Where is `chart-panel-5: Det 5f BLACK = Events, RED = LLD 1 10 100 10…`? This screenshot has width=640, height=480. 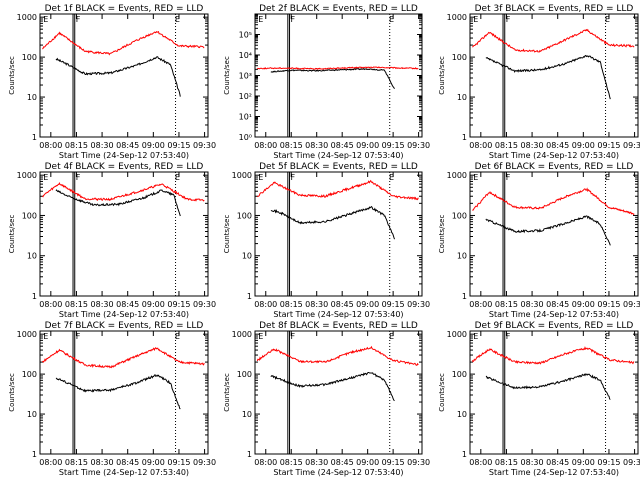
chart-panel-5: Det 5f BLACK = Events, RED = LLD 1 10 100 10… is located at coordinates (326, 240).